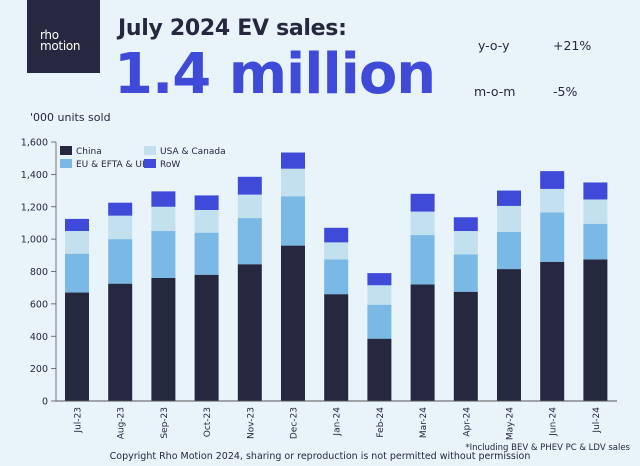 Image resolution: width=640 pixels, height=466 pixels. What do you see at coordinates (275, 74) in the screenshot?
I see `headline-value: 1.4 million` at bounding box center [275, 74].